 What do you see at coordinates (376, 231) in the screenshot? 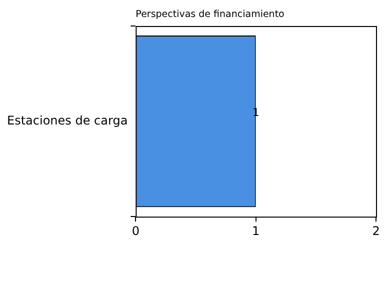
I see `x-tick-label: 2` at bounding box center [376, 231].